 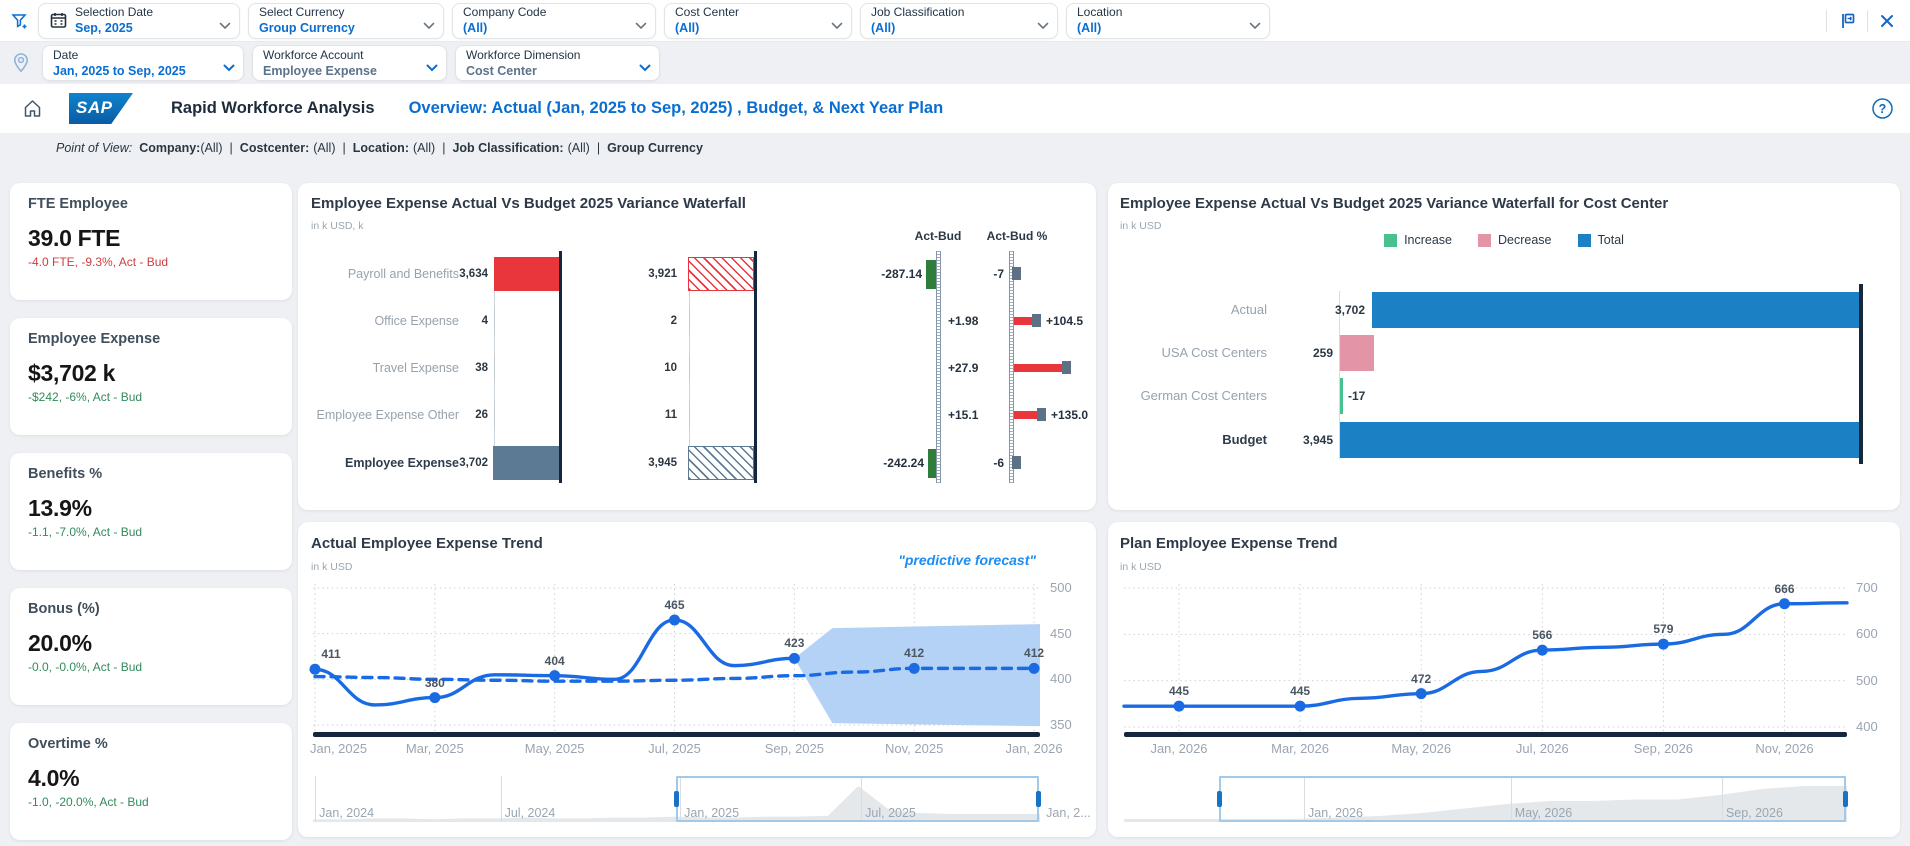 What do you see at coordinates (662, 463) in the screenshot?
I see `waterfall-budget-value: 3,945` at bounding box center [662, 463].